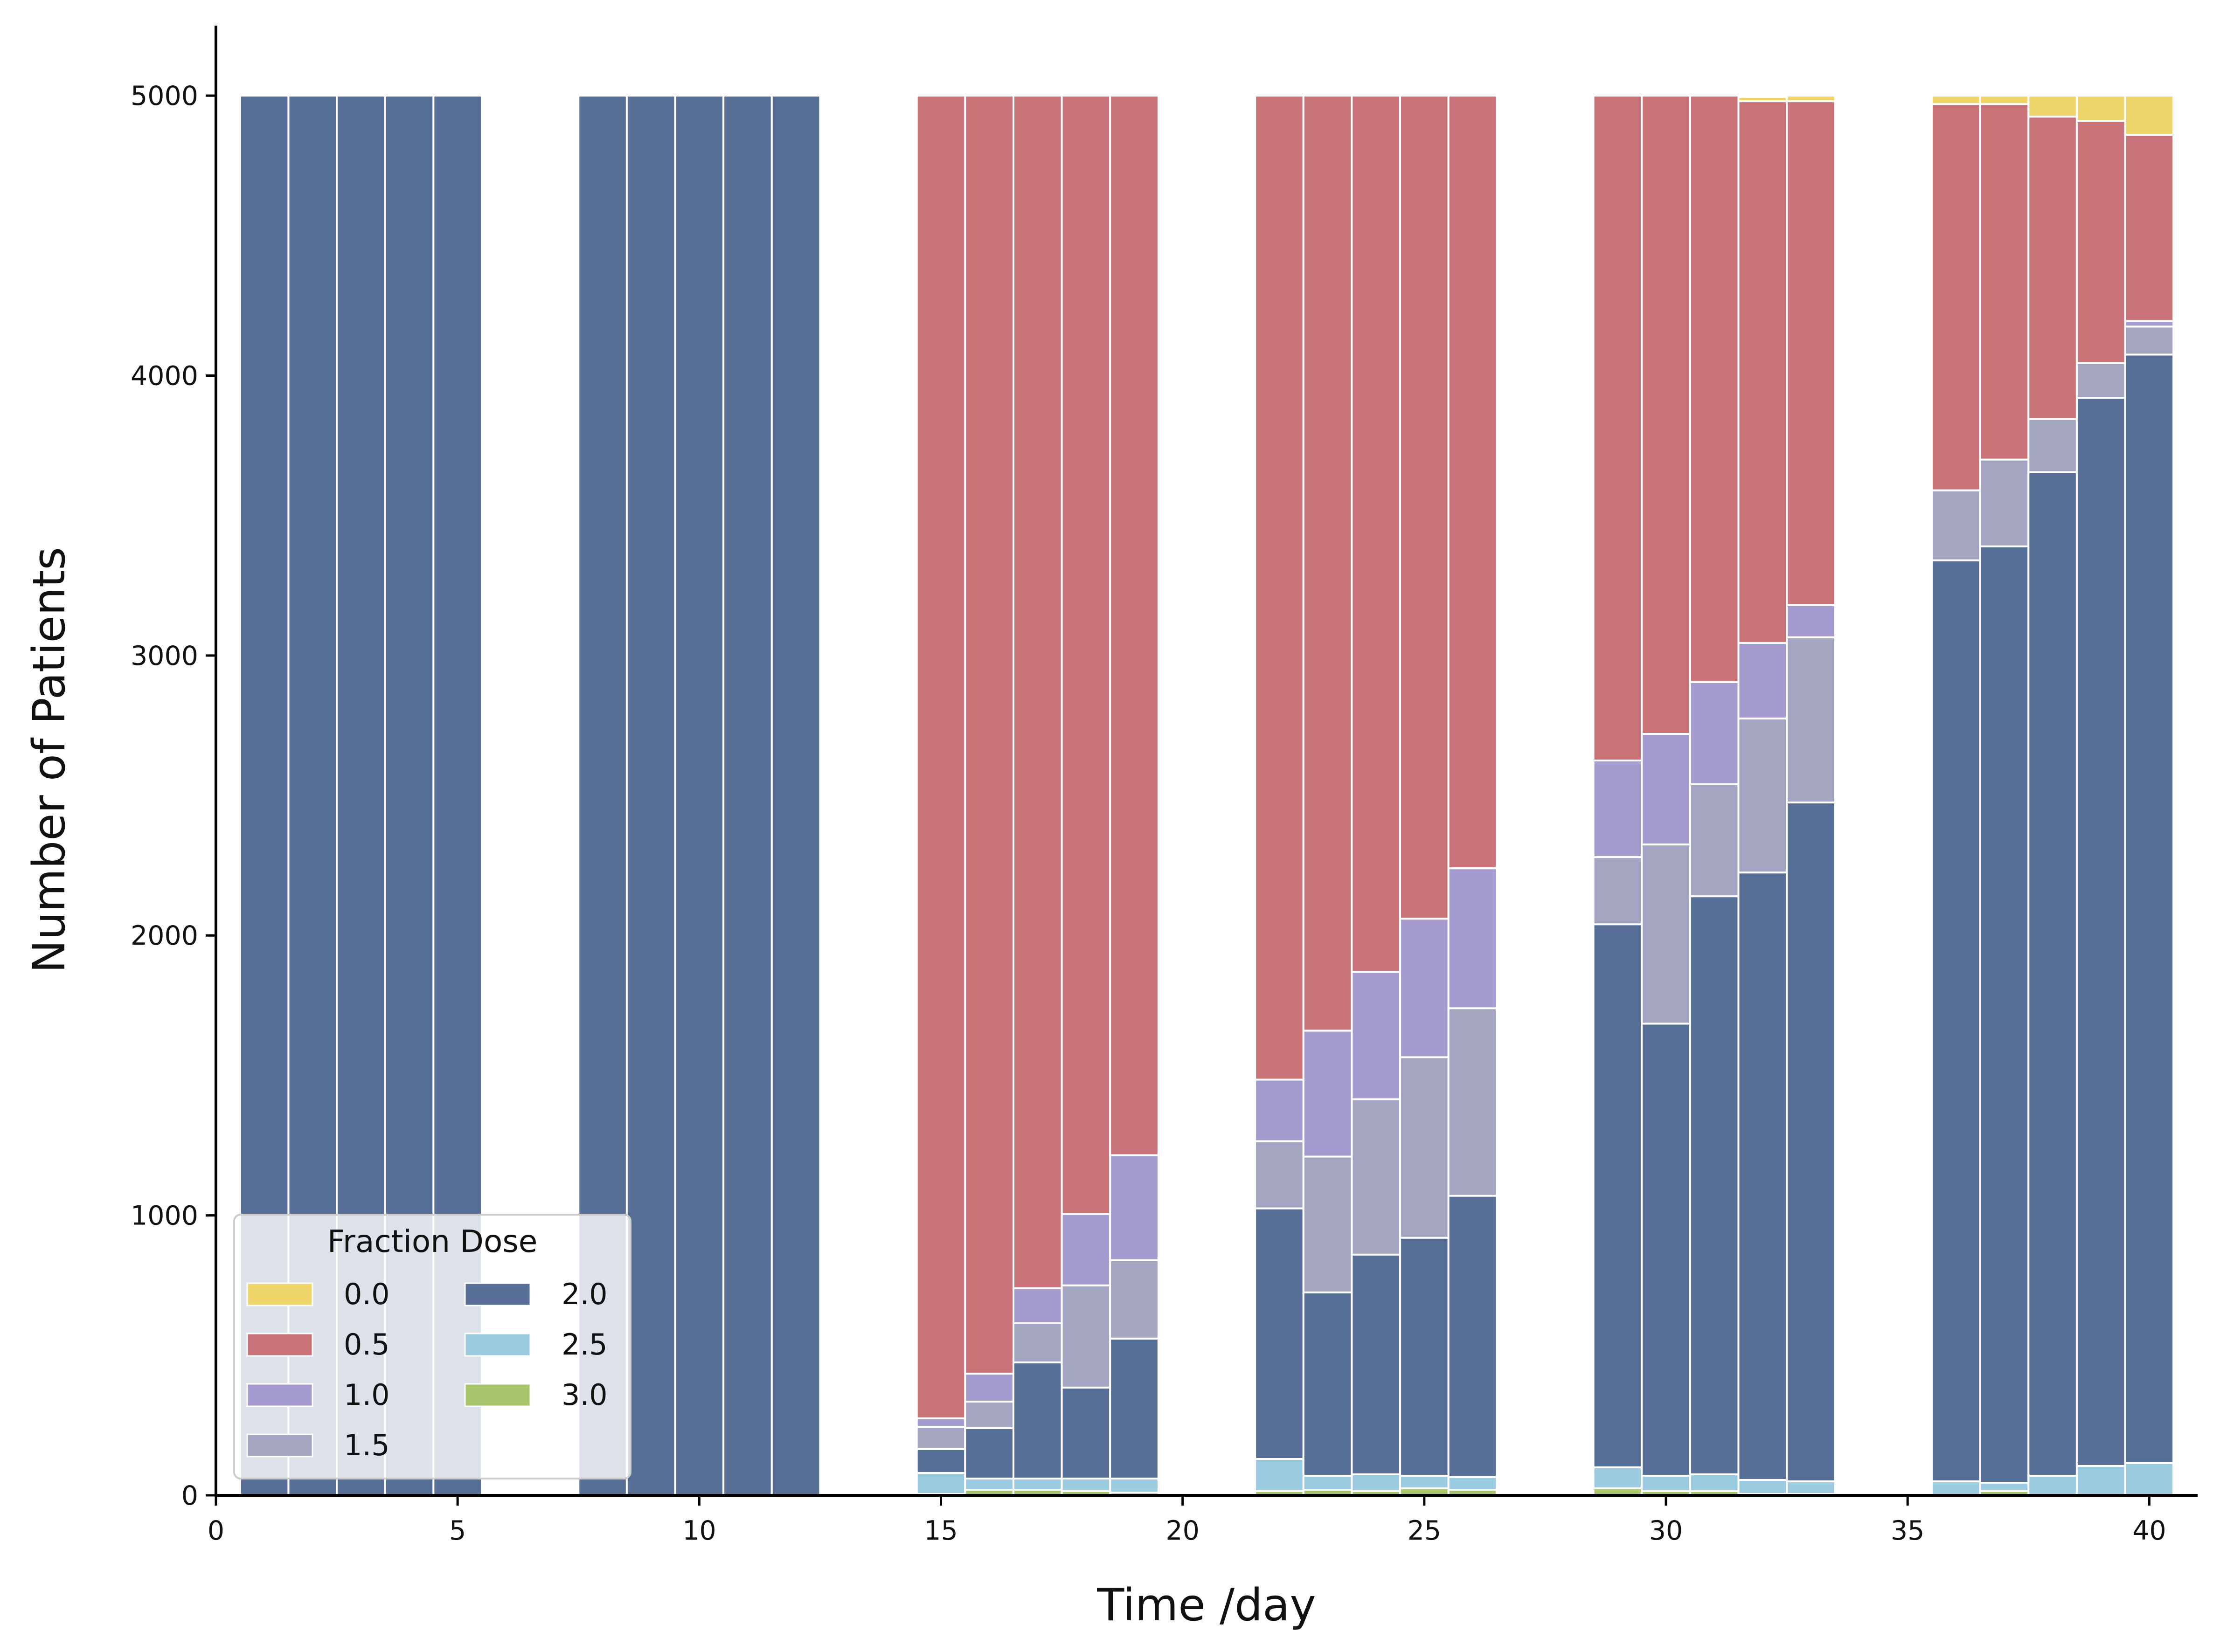  Describe the element at coordinates (1908, 1530) in the screenshot. I see `x-tick-label: 35` at that location.